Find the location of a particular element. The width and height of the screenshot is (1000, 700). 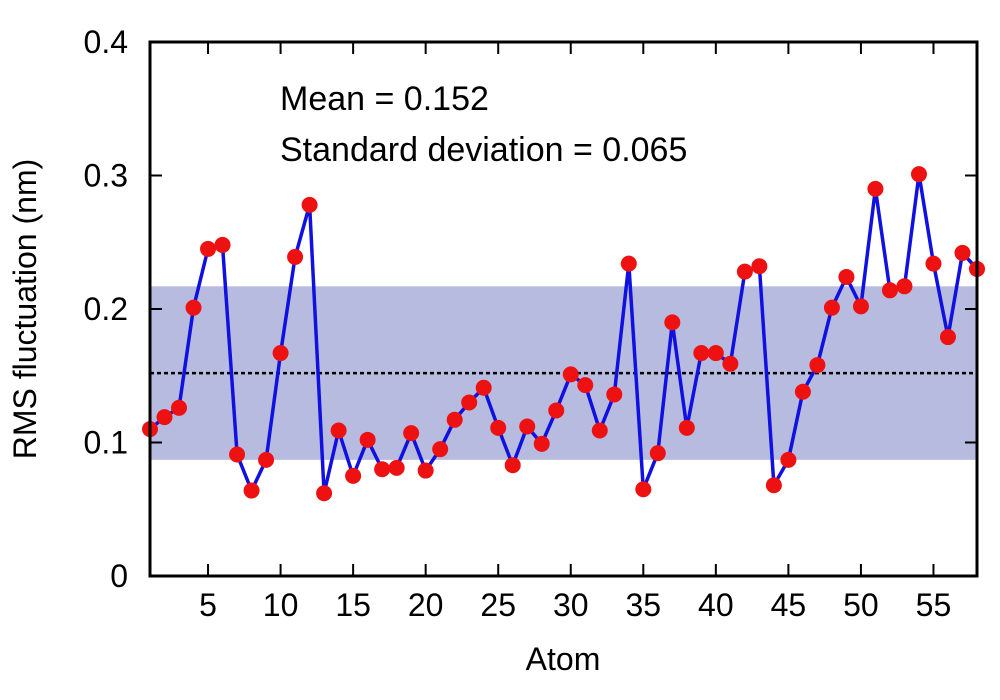

std-annotation: Standard deviation = 0.065 is located at coordinates (483, 150).